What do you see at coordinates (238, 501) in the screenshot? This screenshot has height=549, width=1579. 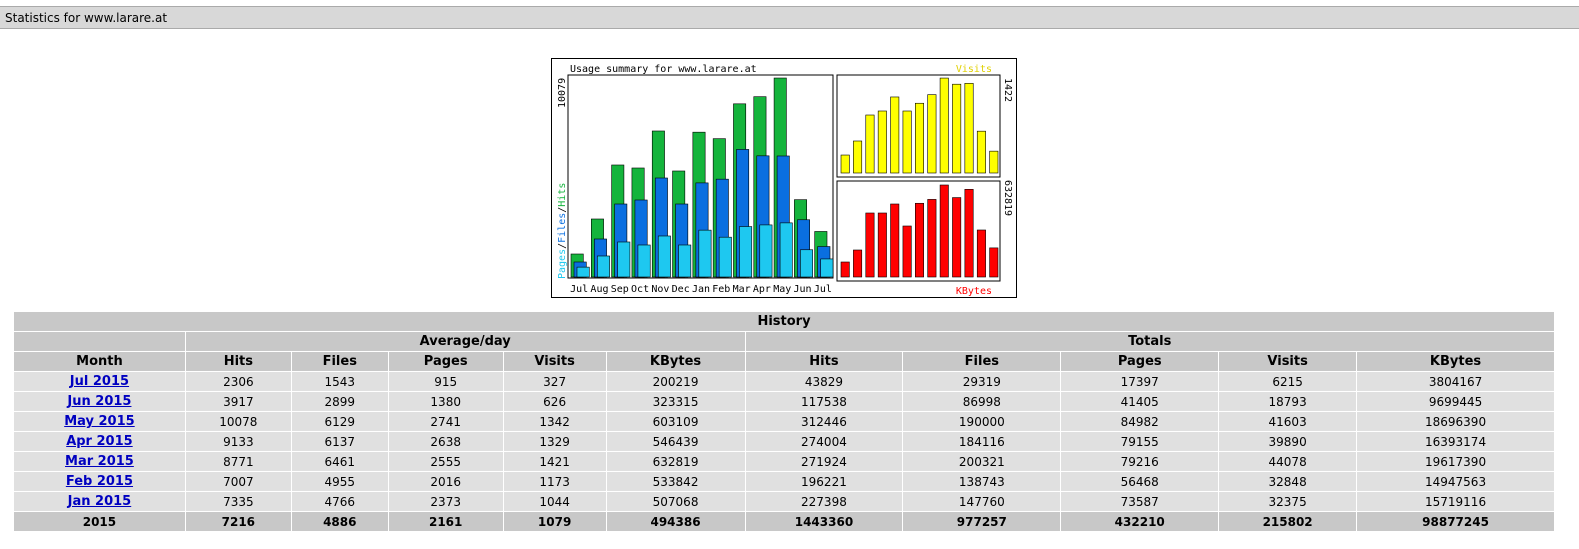 I see `cell: 7335` at bounding box center [238, 501].